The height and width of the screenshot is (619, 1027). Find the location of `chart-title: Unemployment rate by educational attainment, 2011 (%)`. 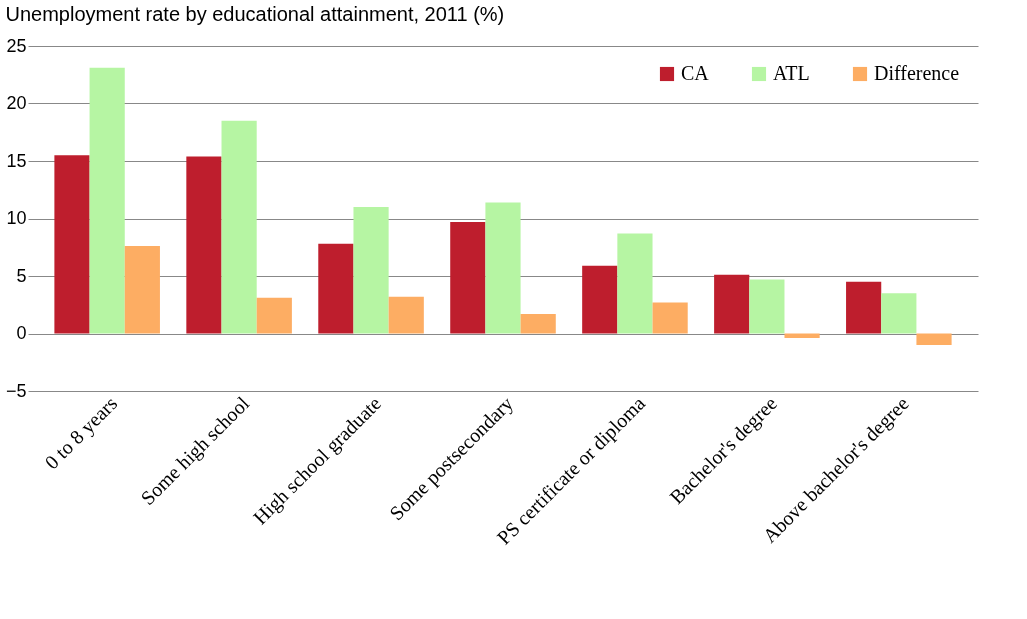

chart-title: Unemployment rate by educational attainment, 2011 (%) is located at coordinates (255, 14).